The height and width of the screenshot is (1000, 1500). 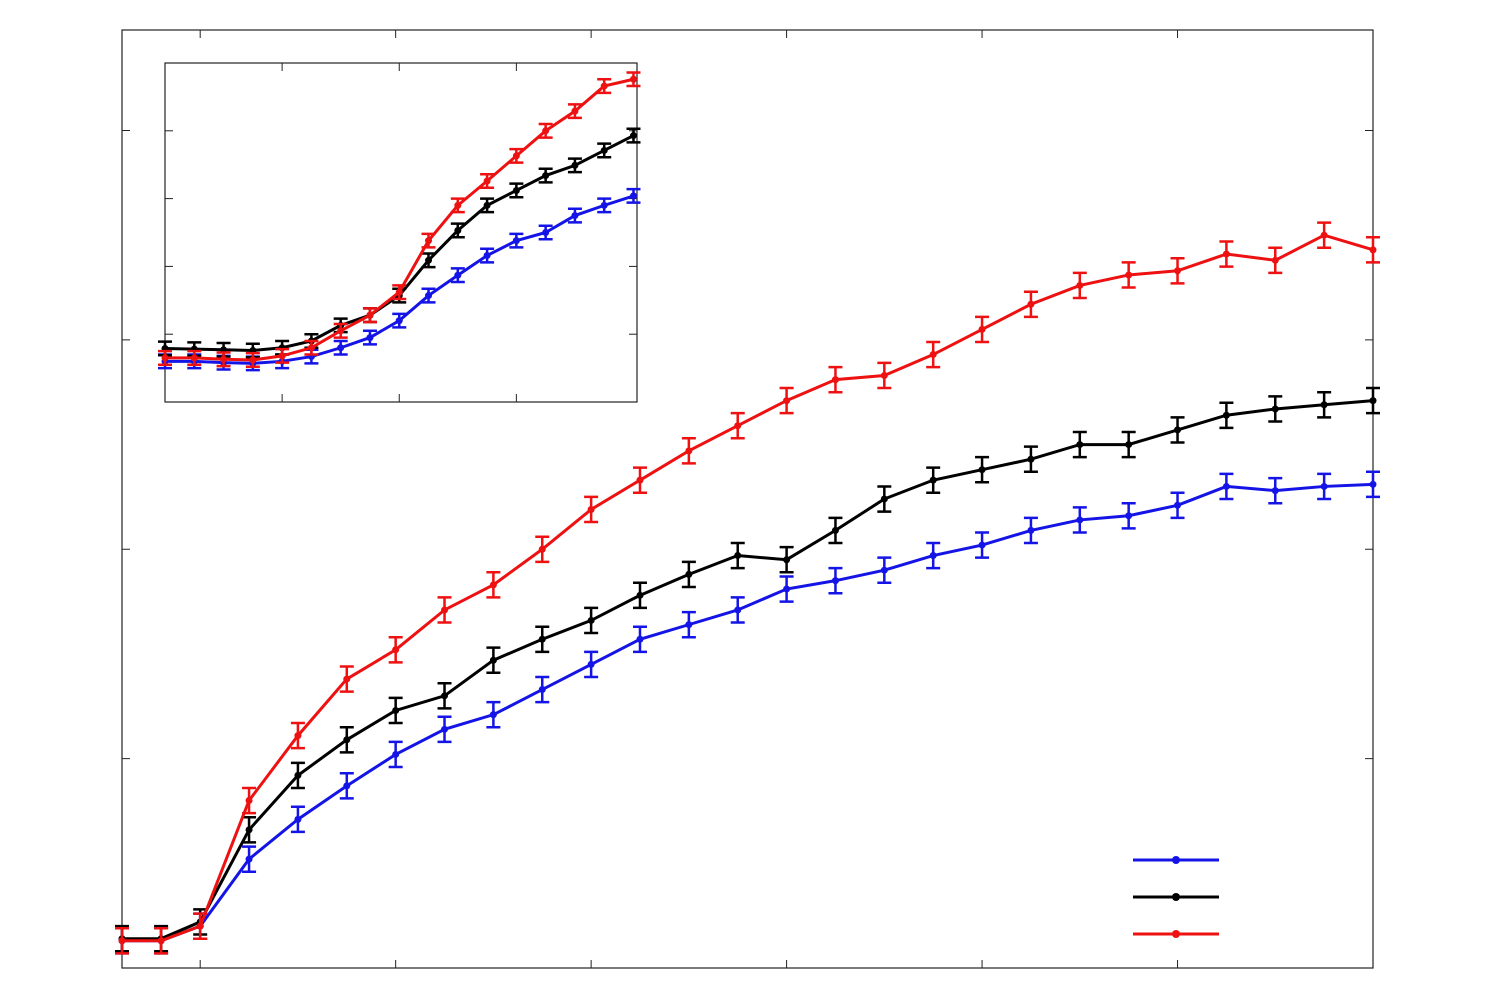 I want to click on plot-area, so click(x=401, y=232).